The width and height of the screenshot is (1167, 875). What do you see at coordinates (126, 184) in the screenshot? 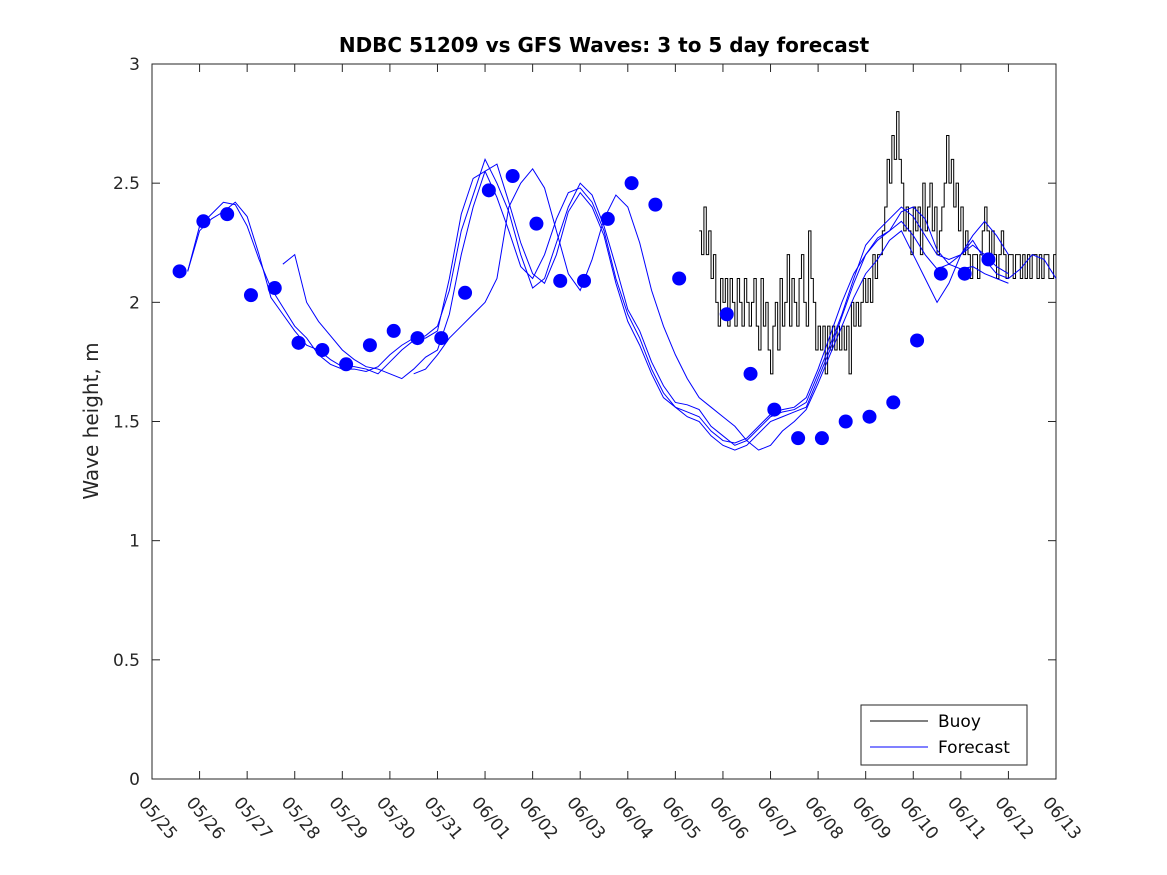
I see `y-tick-label: 2.5` at bounding box center [126, 184].